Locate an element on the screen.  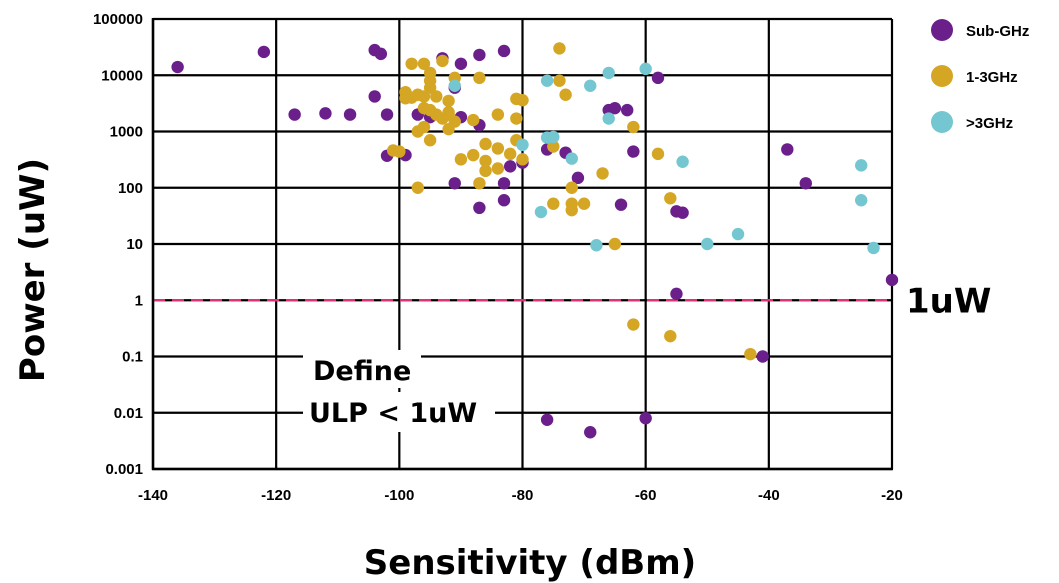
y-tick-label: 100000 is located at coordinates (118, 19).